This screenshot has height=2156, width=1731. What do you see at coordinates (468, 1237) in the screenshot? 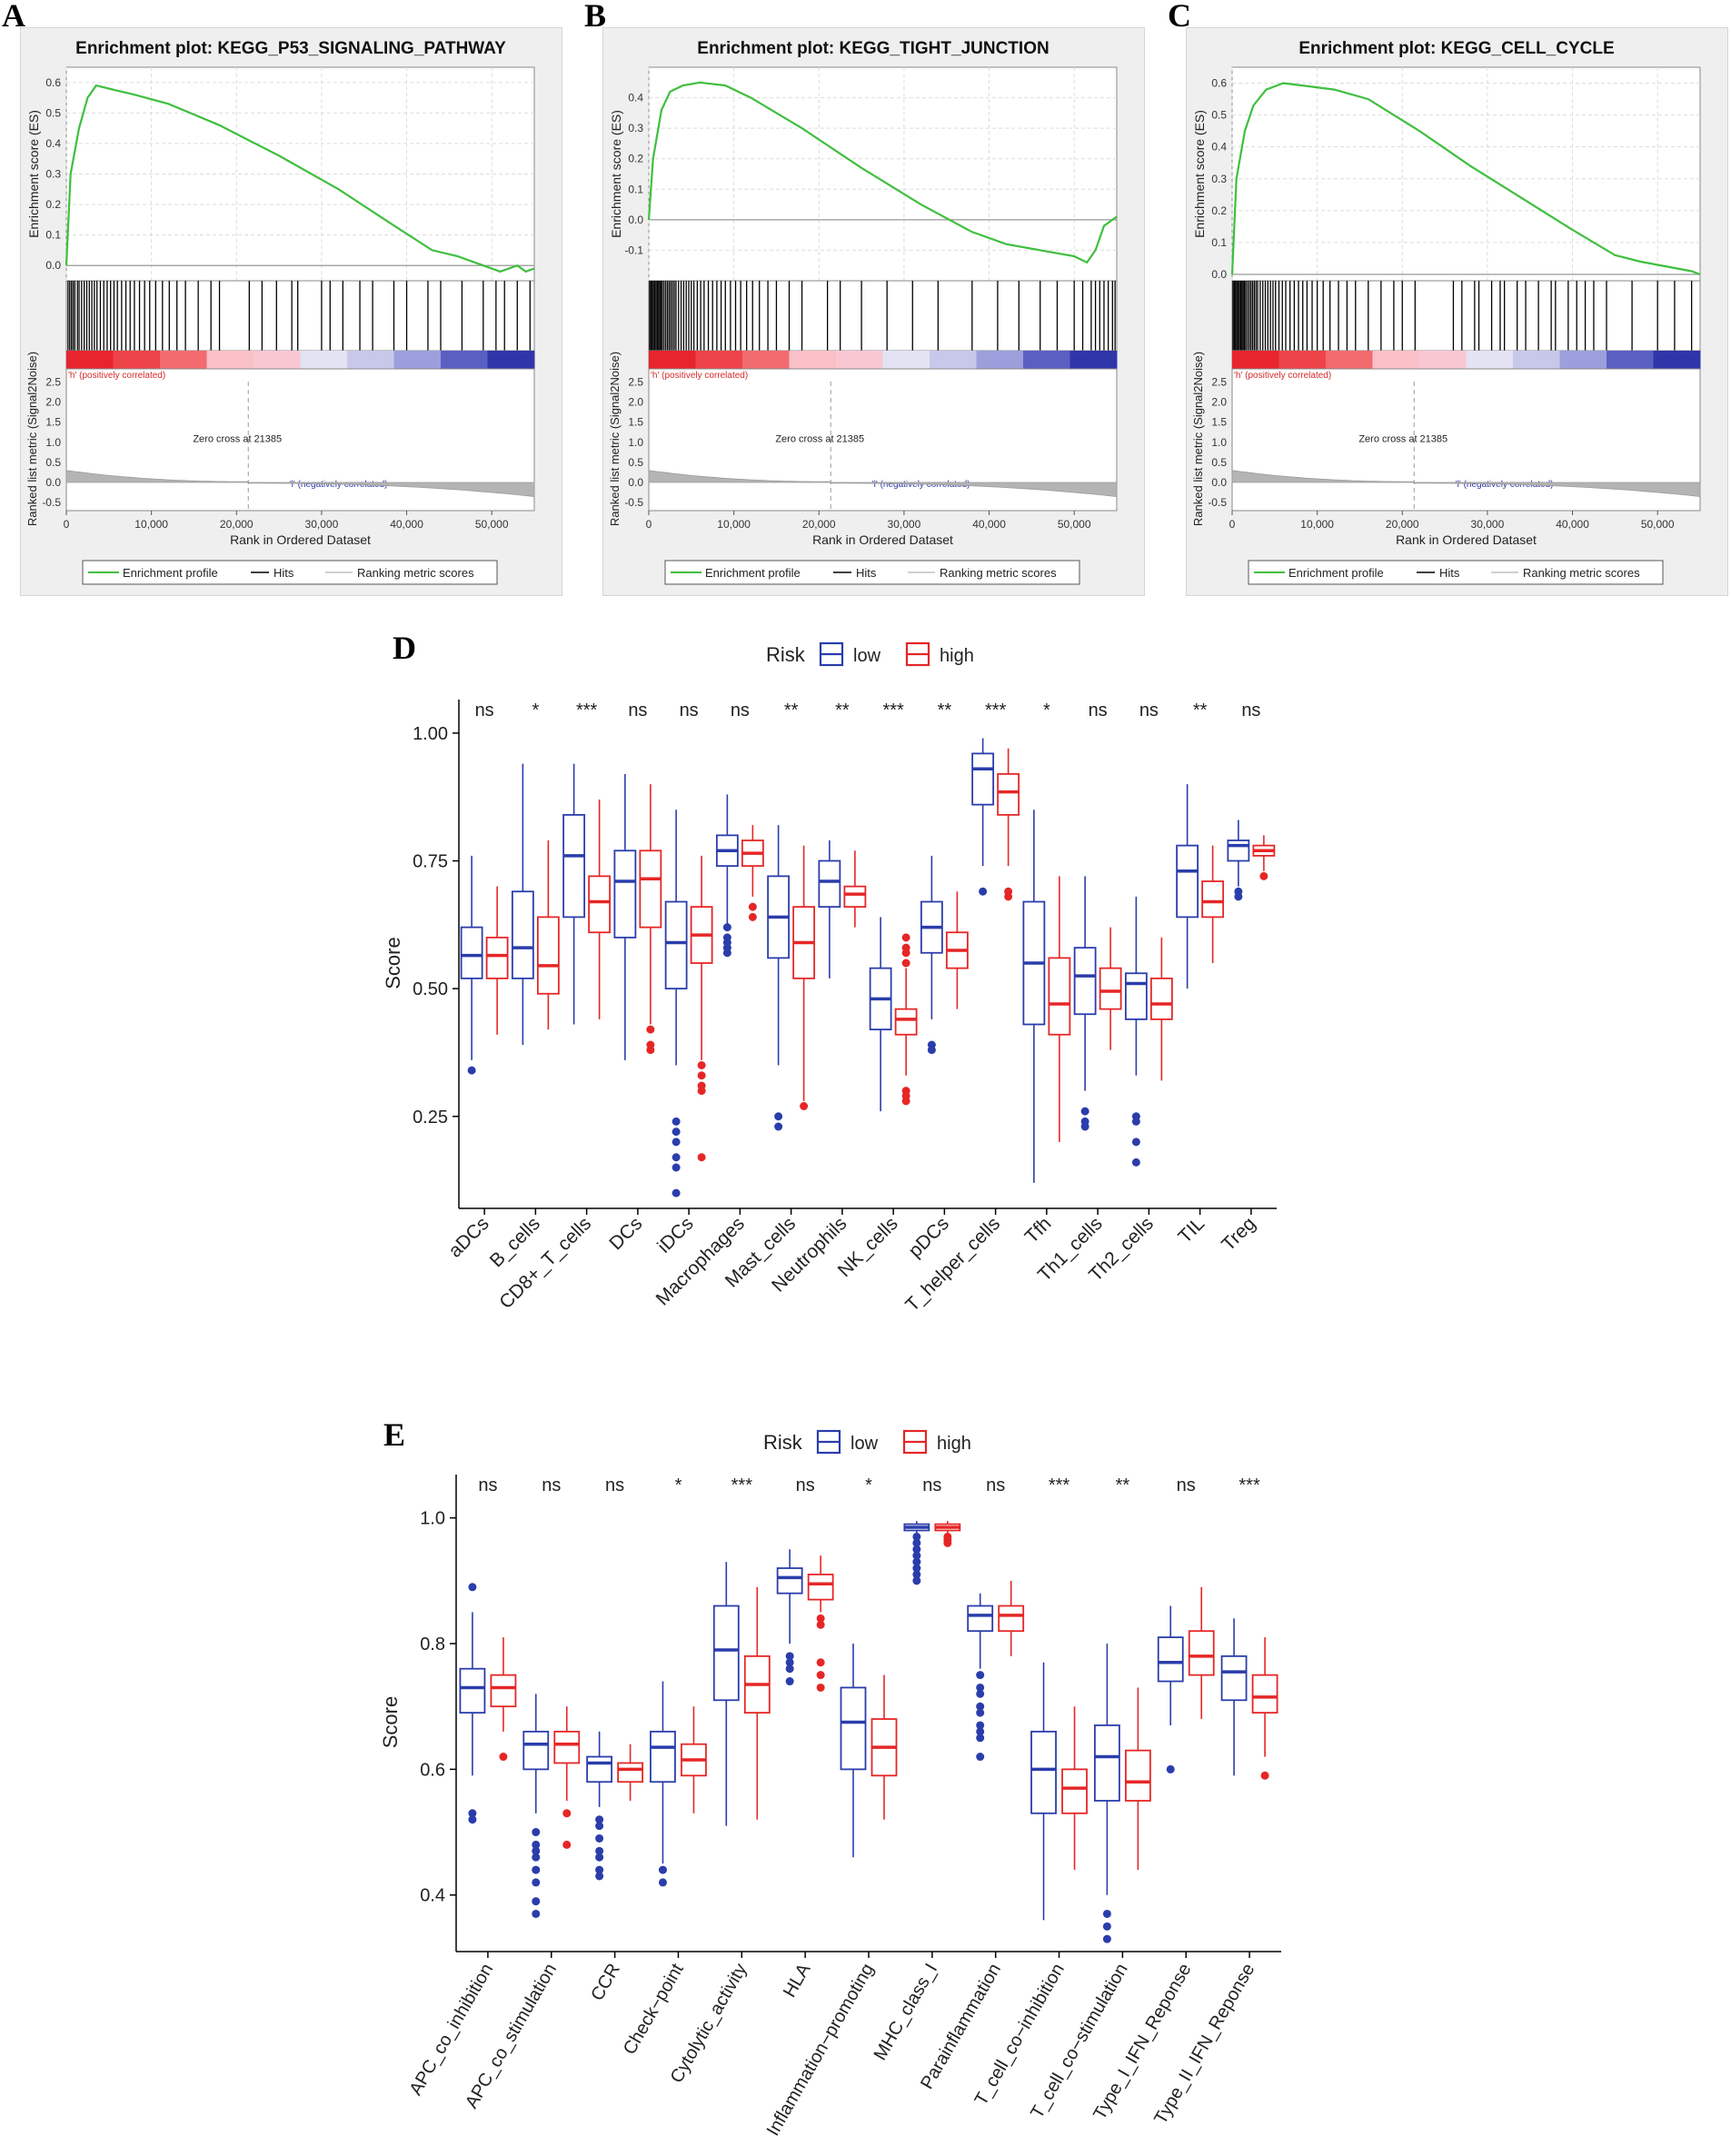
I see `x-tick-label: aDCs` at bounding box center [468, 1237].